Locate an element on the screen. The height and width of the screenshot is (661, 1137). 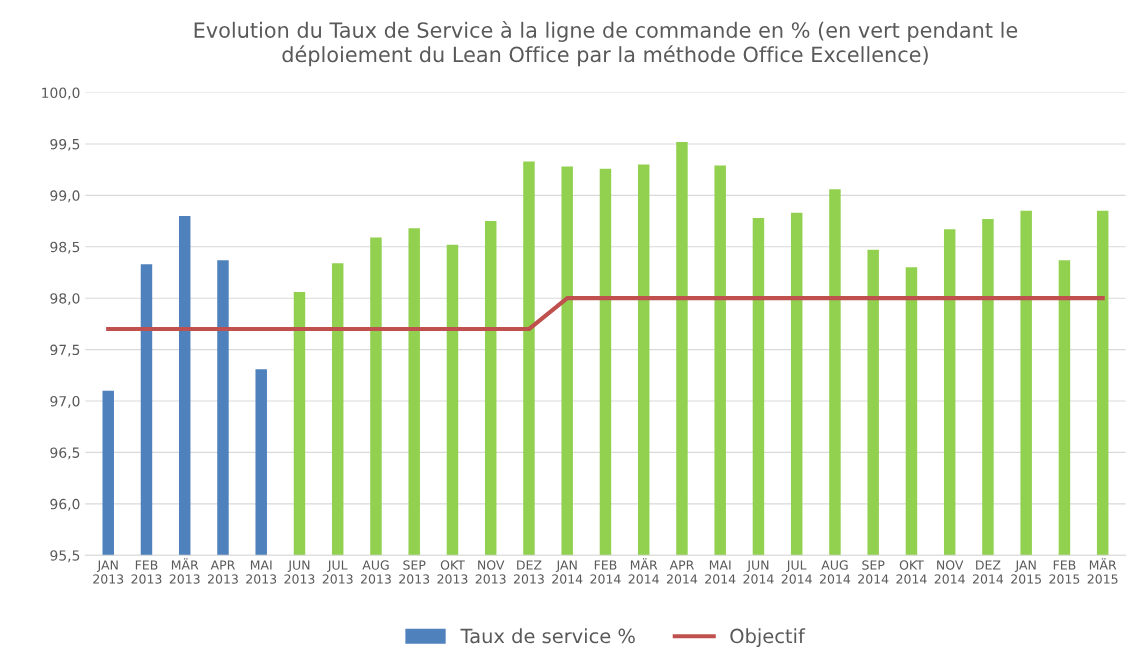
x-tick-label: DEZ 2013 is located at coordinates (528, 572).